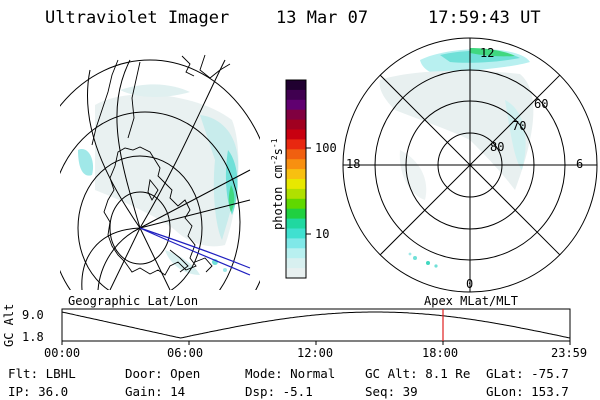  I want to click on info-dsp: Dsp: -5.1, so click(279, 391).